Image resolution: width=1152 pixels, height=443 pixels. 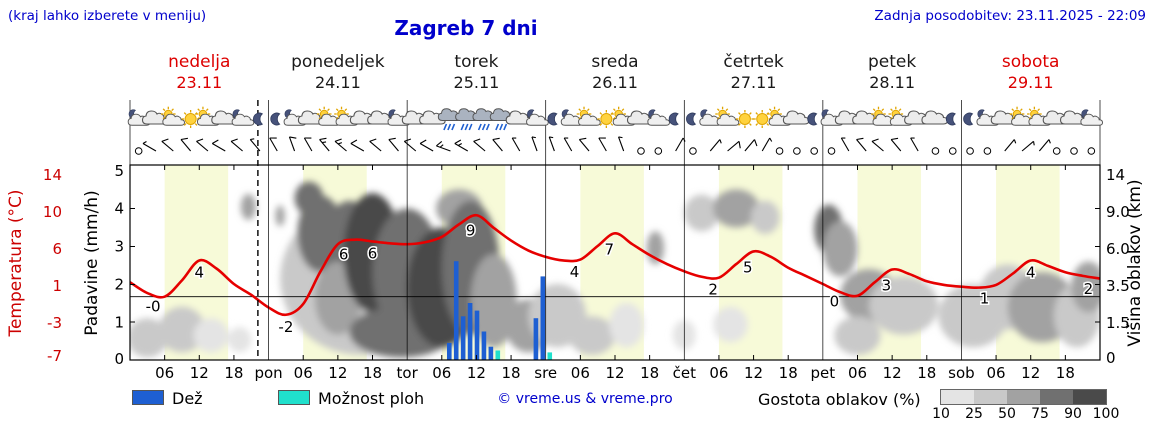 What do you see at coordinates (934, 117) in the screenshot?
I see `cloud-icon` at bounding box center [934, 117].